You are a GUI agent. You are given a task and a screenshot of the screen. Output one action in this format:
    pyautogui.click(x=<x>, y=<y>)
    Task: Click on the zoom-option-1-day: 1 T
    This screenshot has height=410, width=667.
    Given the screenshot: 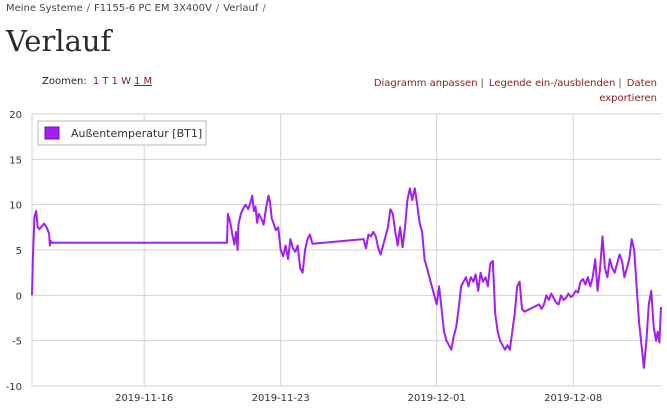 What is the action you would take?
    pyautogui.click(x=100, y=81)
    